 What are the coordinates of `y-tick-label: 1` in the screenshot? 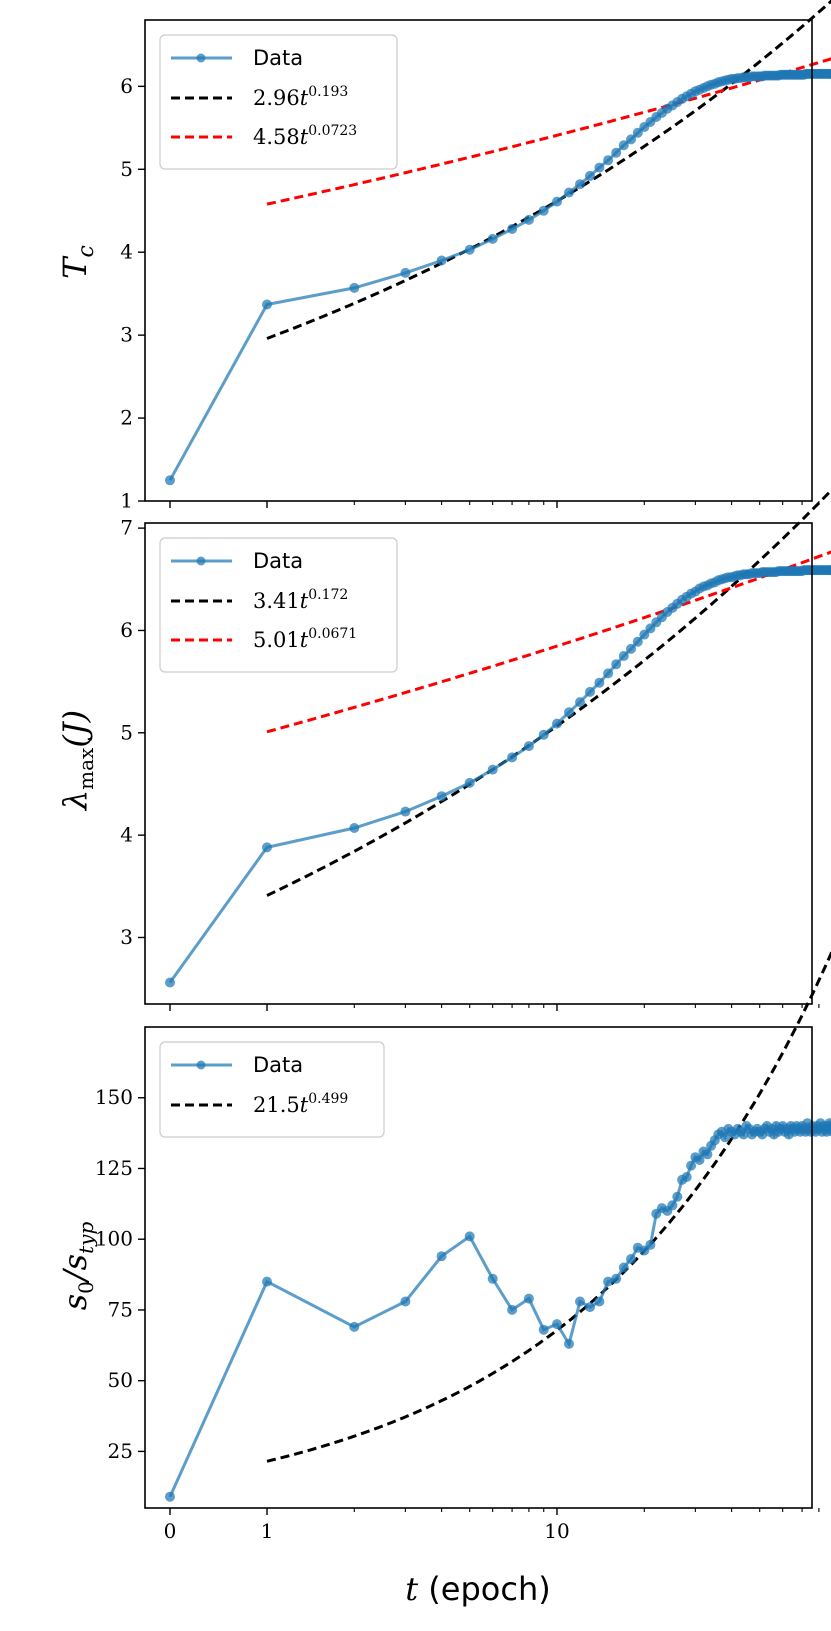 It's located at (126, 501).